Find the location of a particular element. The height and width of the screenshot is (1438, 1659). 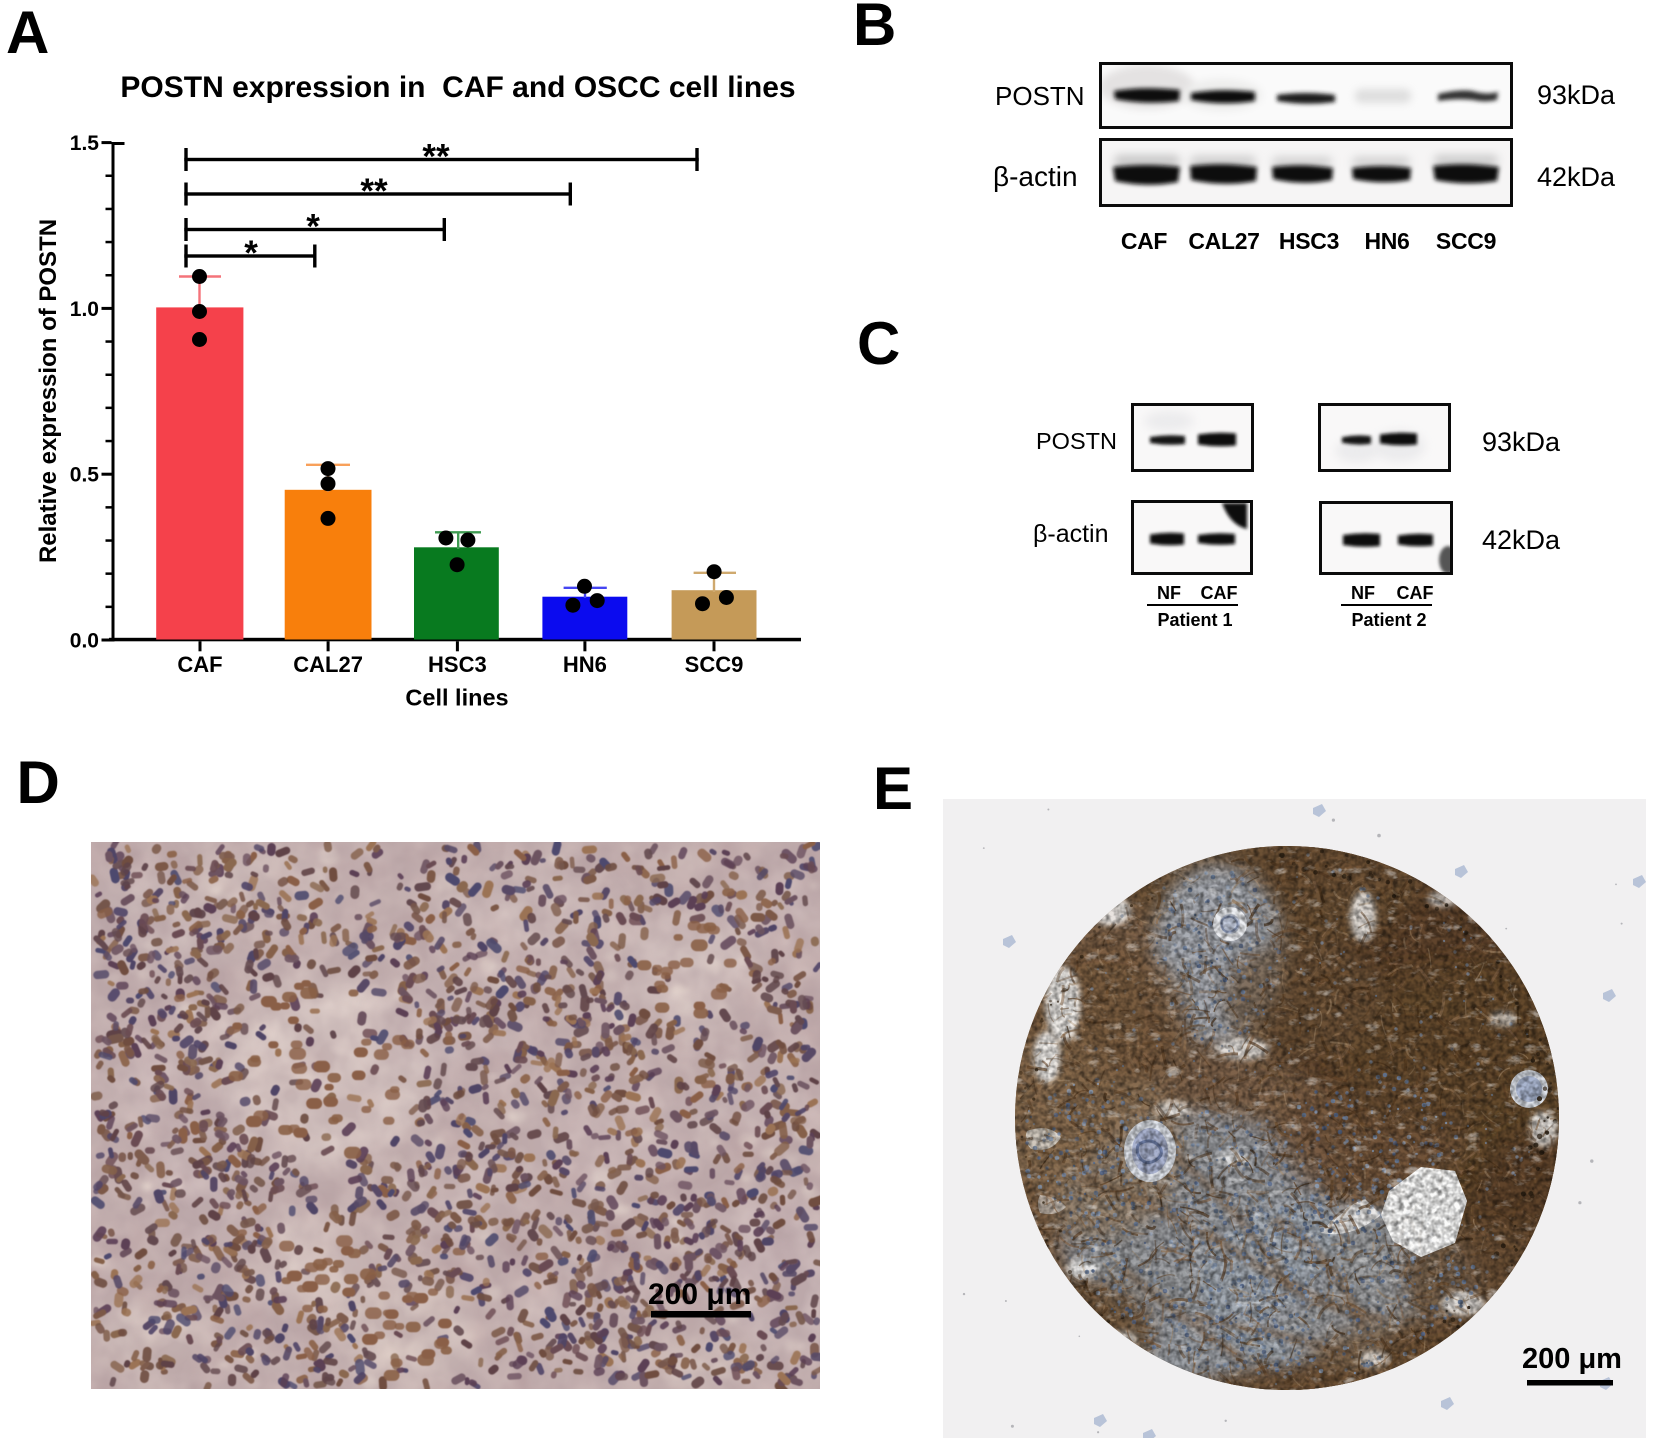

svg-text: HN6 is located at coordinates (585, 664).